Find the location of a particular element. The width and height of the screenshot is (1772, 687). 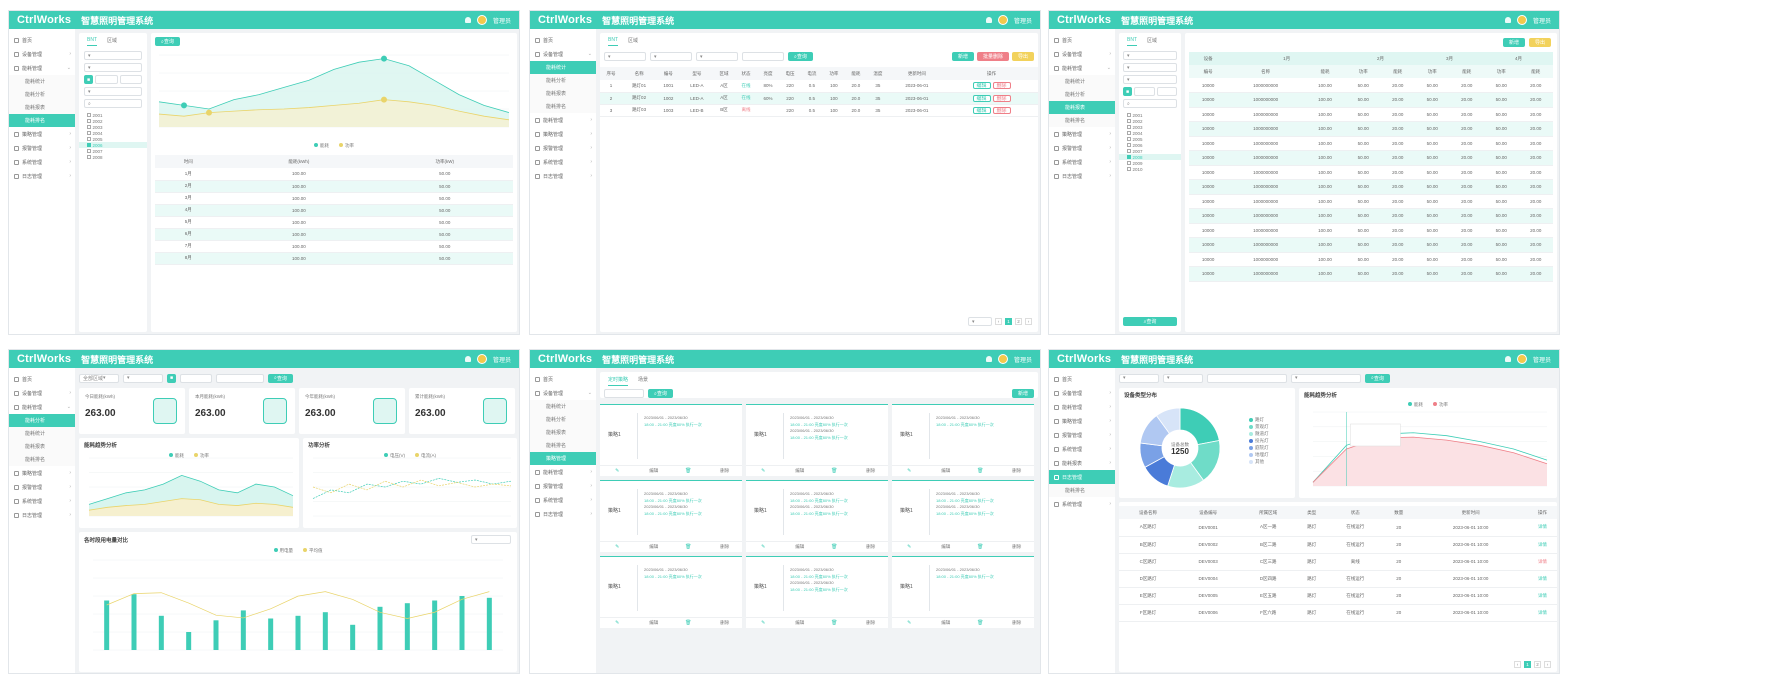

sidebar-subitem-active: 能耗报表 is located at coordinates (1082, 107).